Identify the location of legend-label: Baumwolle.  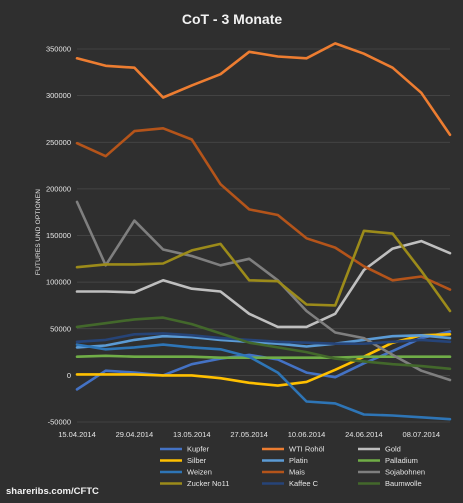
(403, 483).